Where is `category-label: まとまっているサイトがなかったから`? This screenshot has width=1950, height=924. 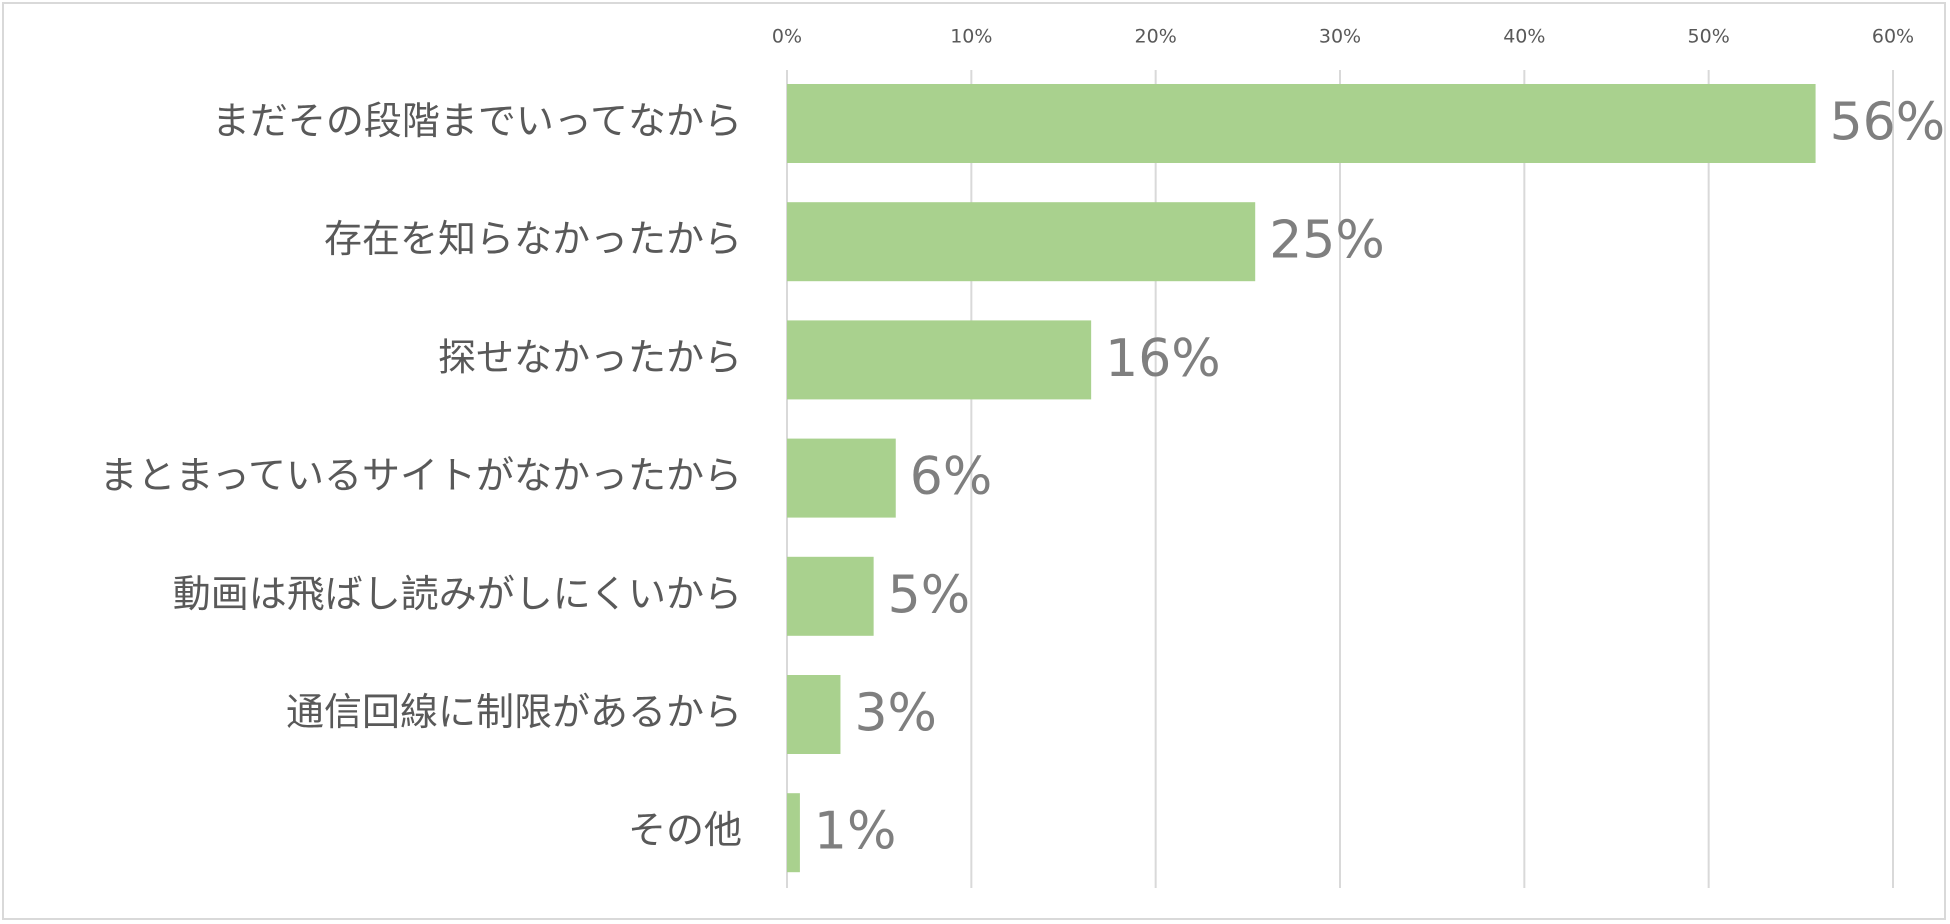
category-label: まとまっているサイトがなかったから is located at coordinates (420, 476).